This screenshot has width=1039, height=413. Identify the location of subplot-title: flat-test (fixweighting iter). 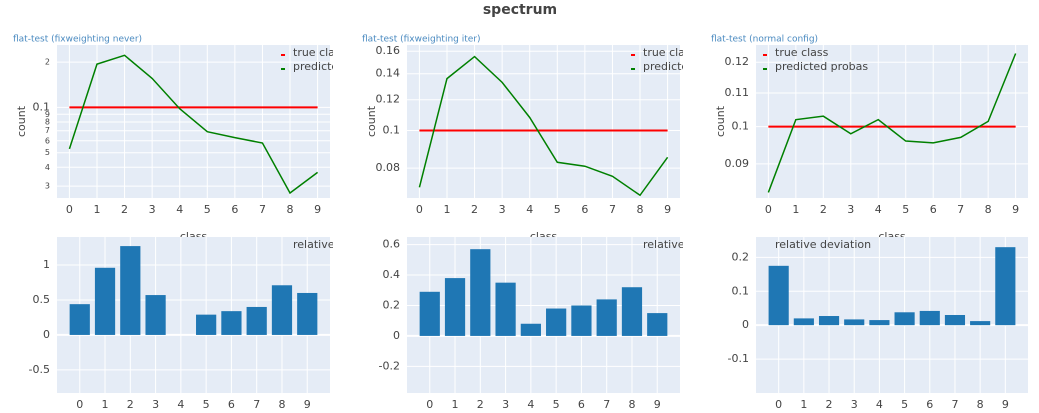
(421, 40).